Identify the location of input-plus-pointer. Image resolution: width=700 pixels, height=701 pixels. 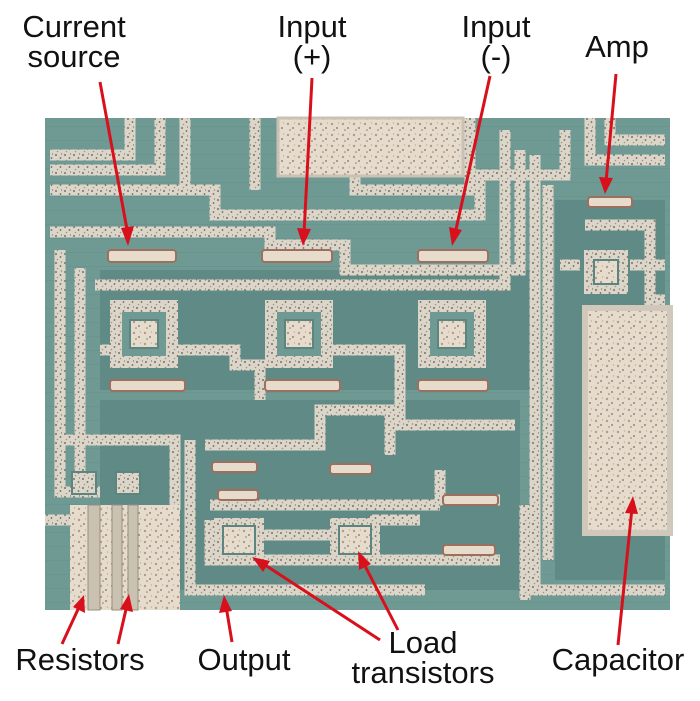
(305, 161).